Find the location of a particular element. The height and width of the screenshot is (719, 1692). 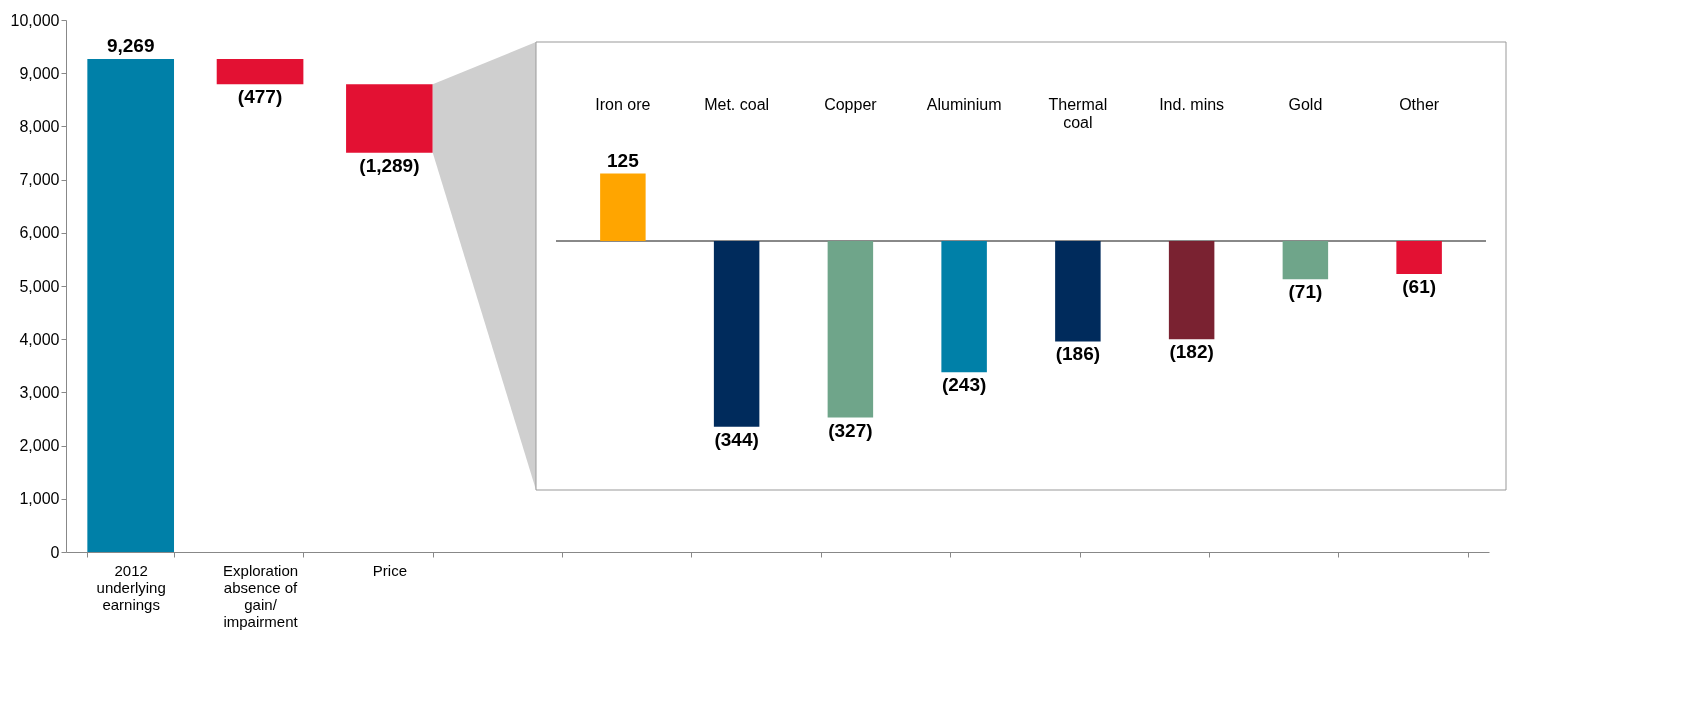

y-tick-label: 1,000 is located at coordinates (39, 499).